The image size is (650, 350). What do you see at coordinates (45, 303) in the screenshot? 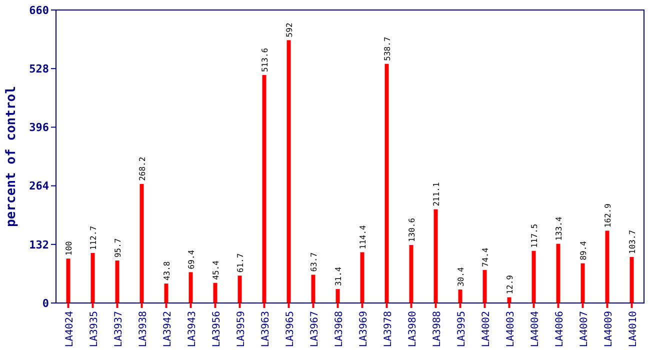
I see `y-tick-label: 0` at bounding box center [45, 303].